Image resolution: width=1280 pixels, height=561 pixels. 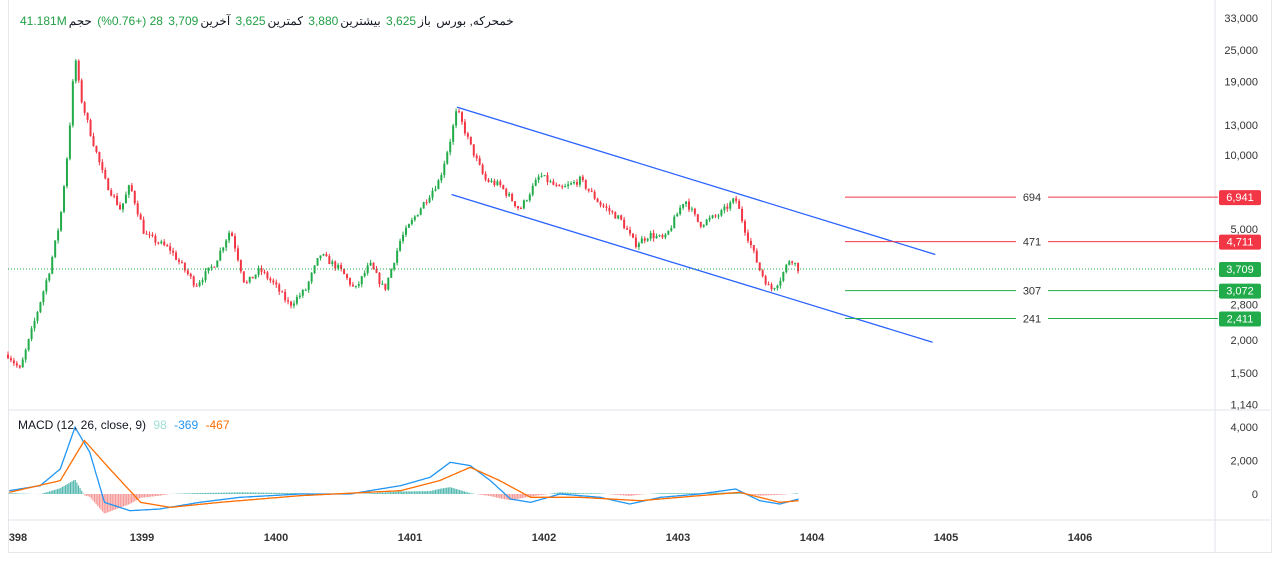 What do you see at coordinates (1240, 270) in the screenshot?
I see `current-price-tag-bg` at bounding box center [1240, 270].